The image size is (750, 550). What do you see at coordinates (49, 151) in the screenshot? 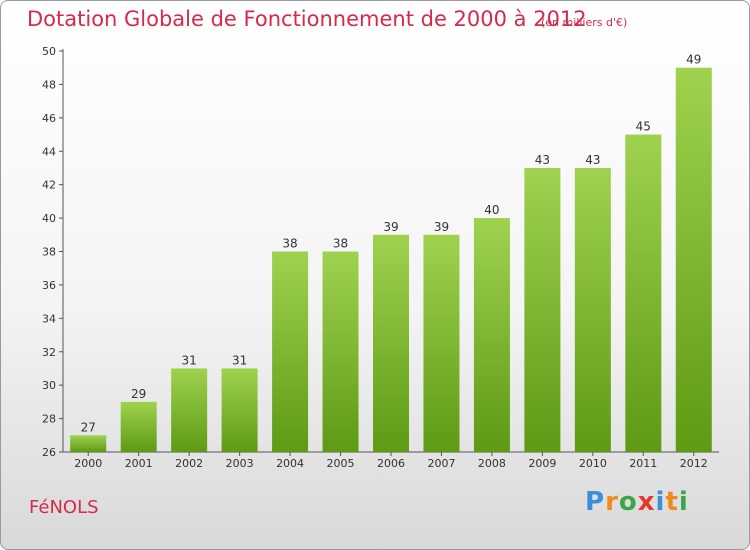
I see `y-tick-label: 44` at bounding box center [49, 151].